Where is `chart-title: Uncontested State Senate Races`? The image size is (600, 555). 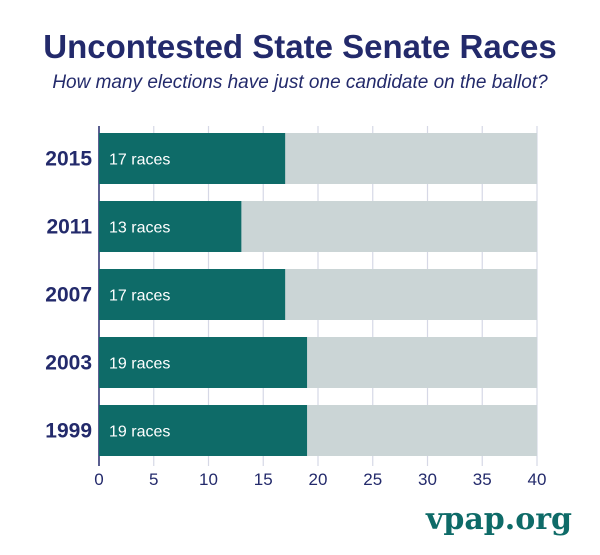 chart-title: Uncontested State Senate Races is located at coordinates (300, 46).